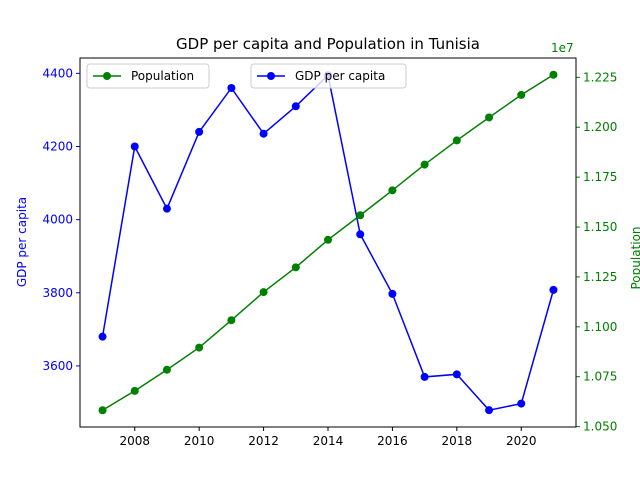  I want to click on right-tick-label: 1.100, so click(600, 327).